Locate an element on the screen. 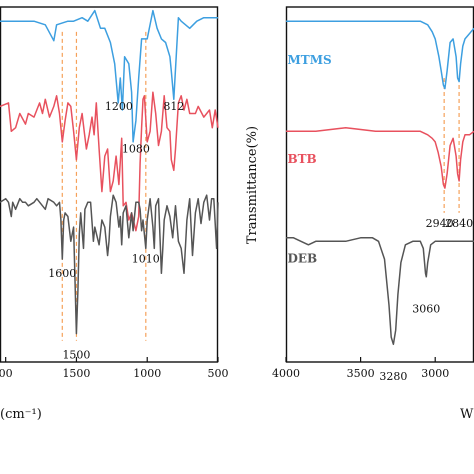 This screenshot has height=474, width=474. right-series-label-mtms: MTMS is located at coordinates (309, 60).